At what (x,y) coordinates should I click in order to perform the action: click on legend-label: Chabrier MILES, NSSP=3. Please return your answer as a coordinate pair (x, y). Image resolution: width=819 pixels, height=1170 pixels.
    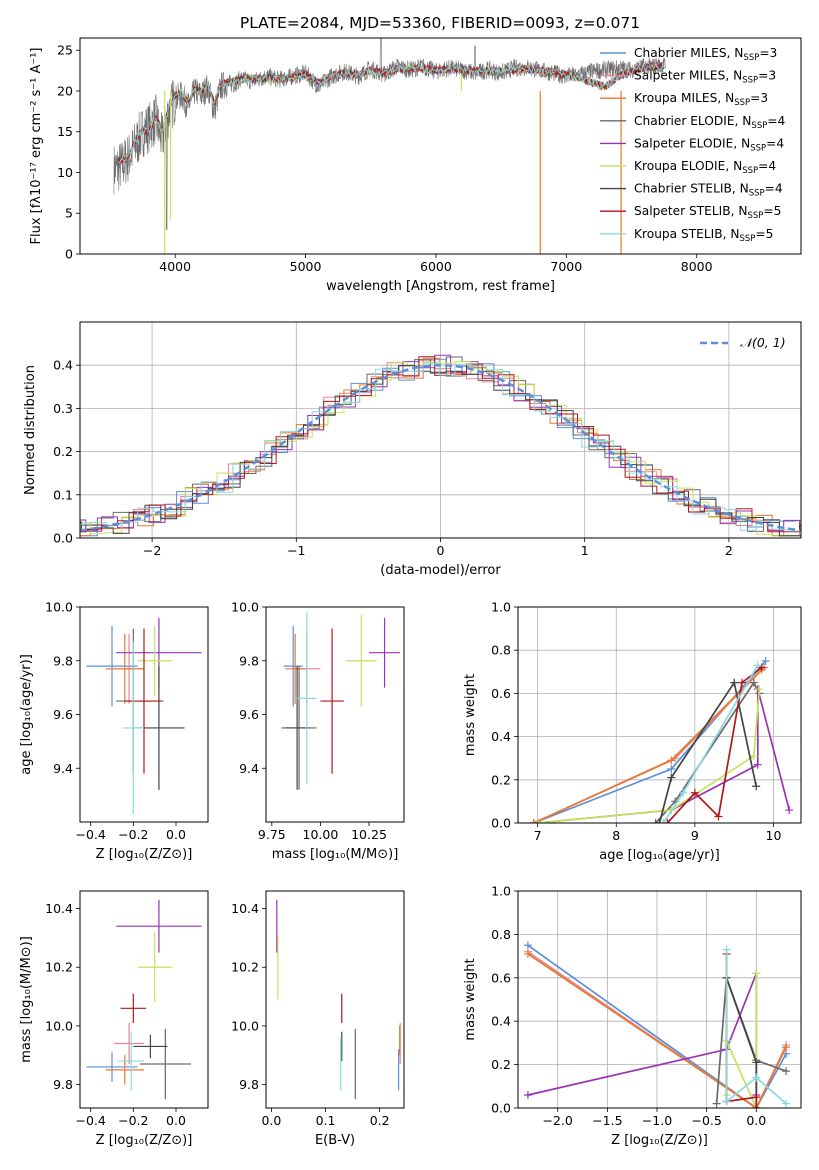
    Looking at the image, I should click on (705, 54).